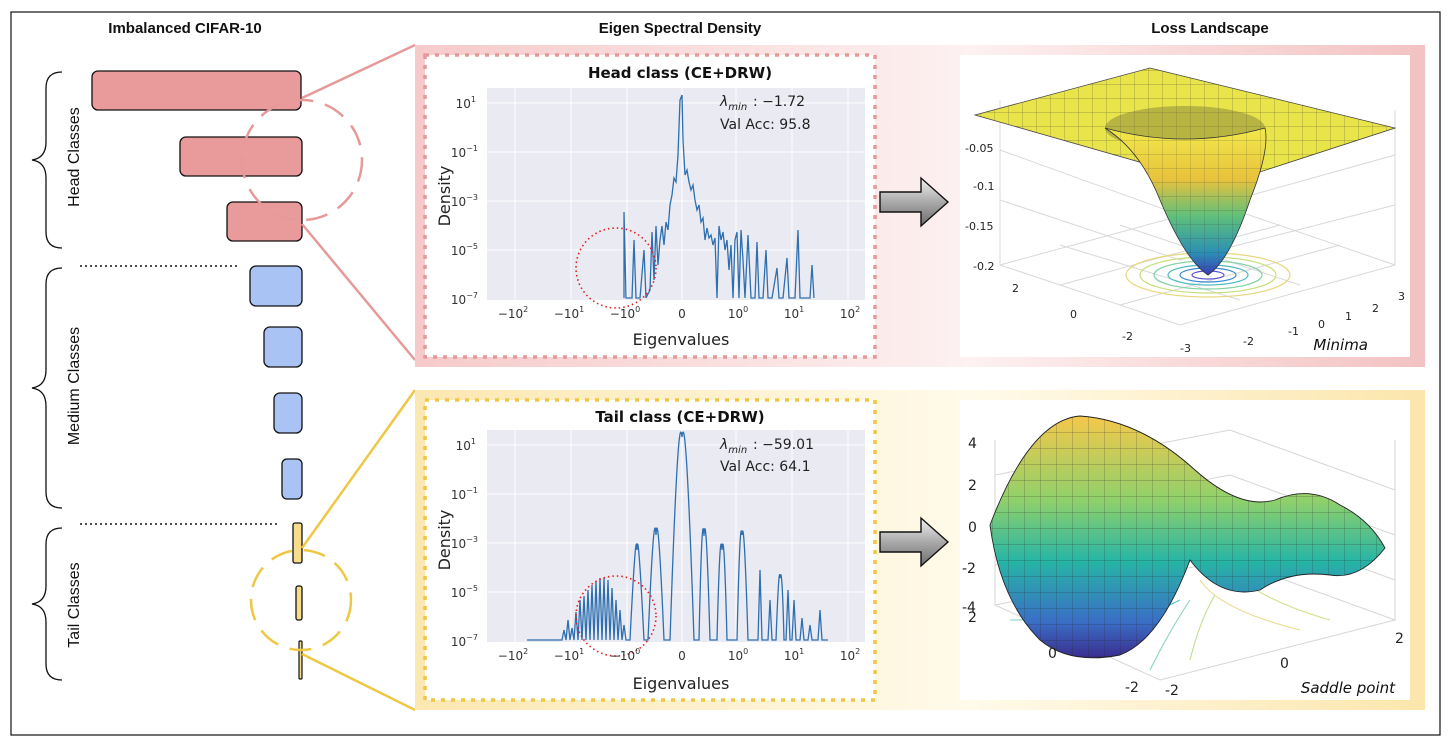  I want to click on head-y-tick-3: 1, so click(1348, 316).